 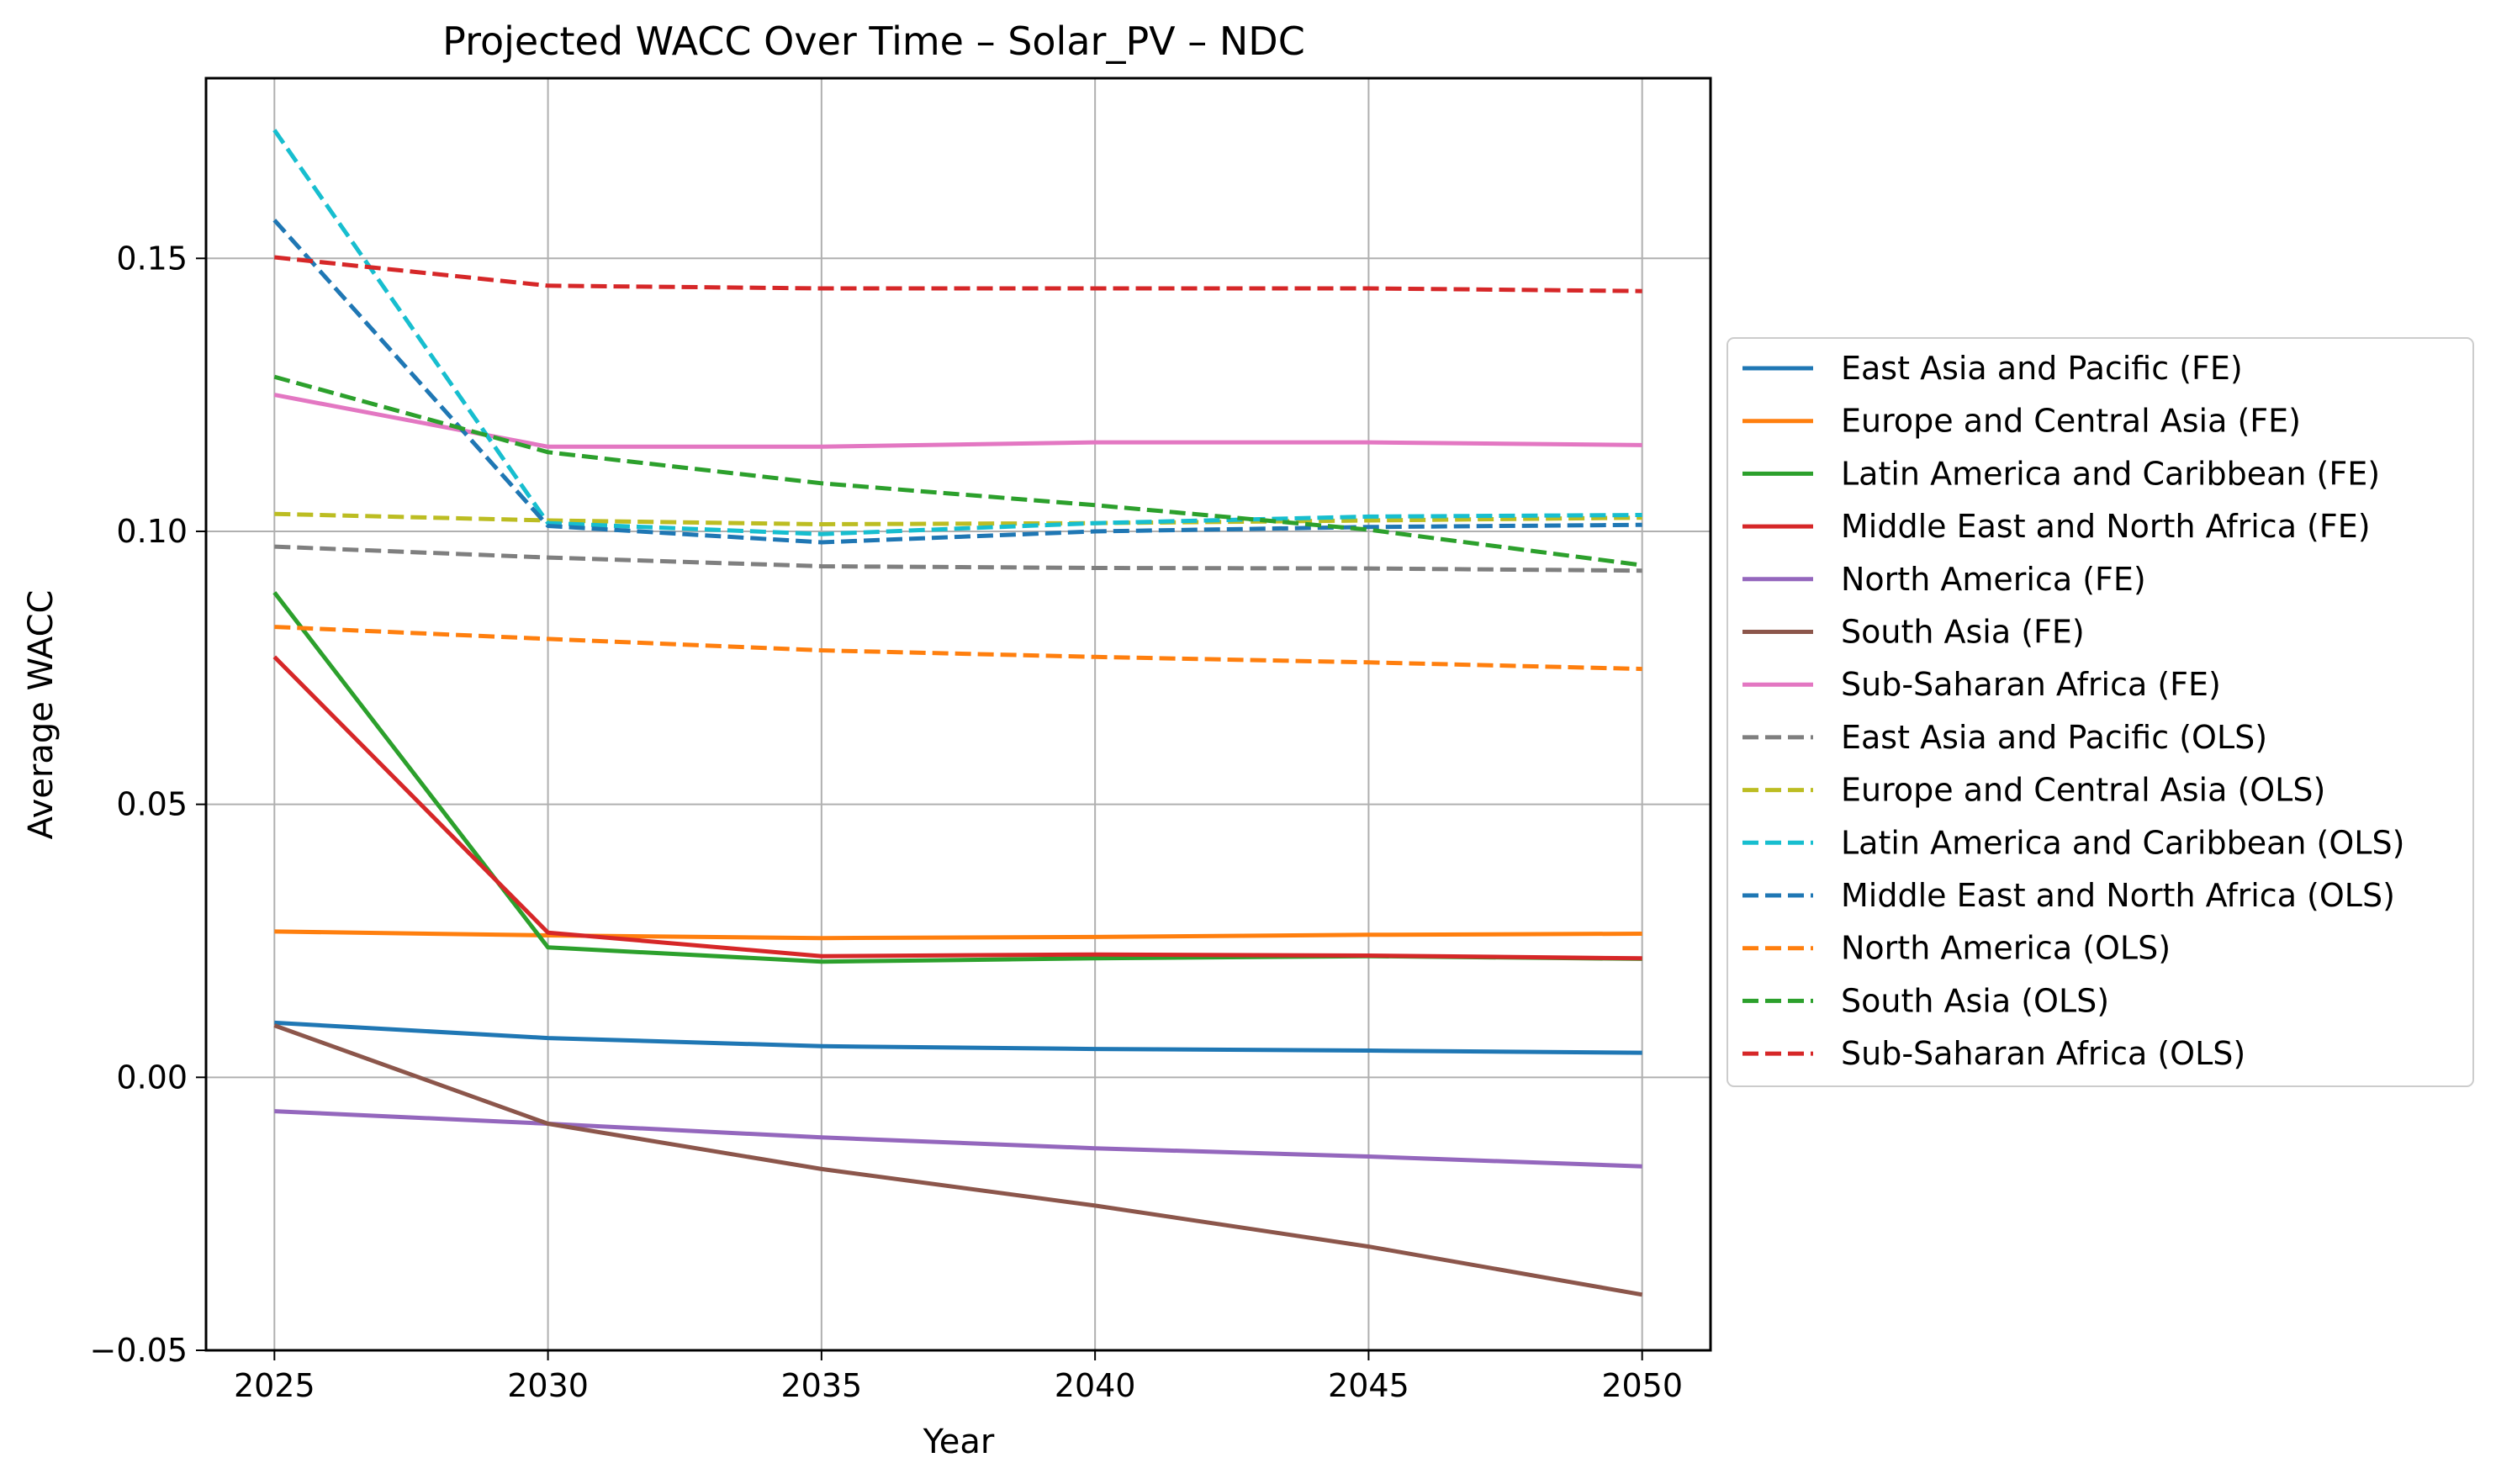 I want to click on x-tick-label: 2050, so click(x=1642, y=1385).